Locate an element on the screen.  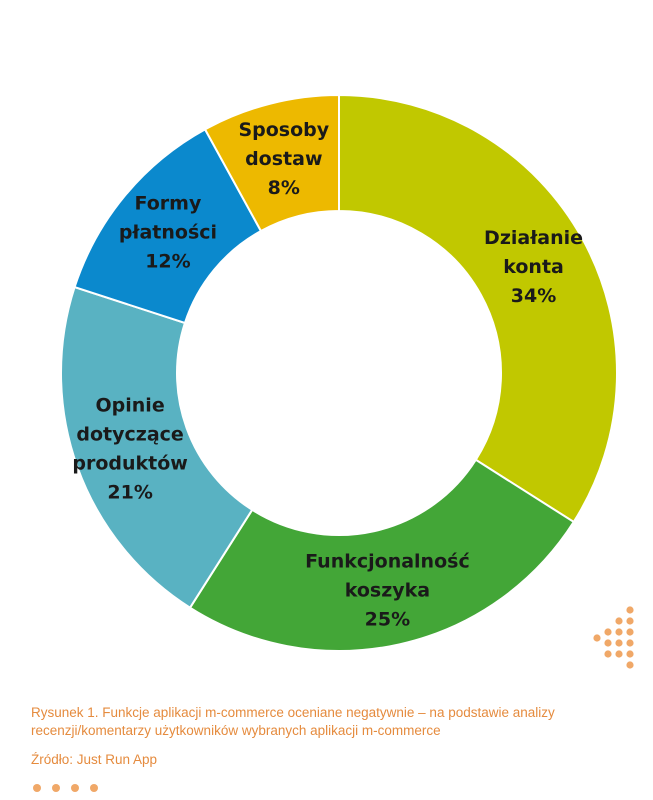
slice-name-label: koszyka is located at coordinates (387, 591).